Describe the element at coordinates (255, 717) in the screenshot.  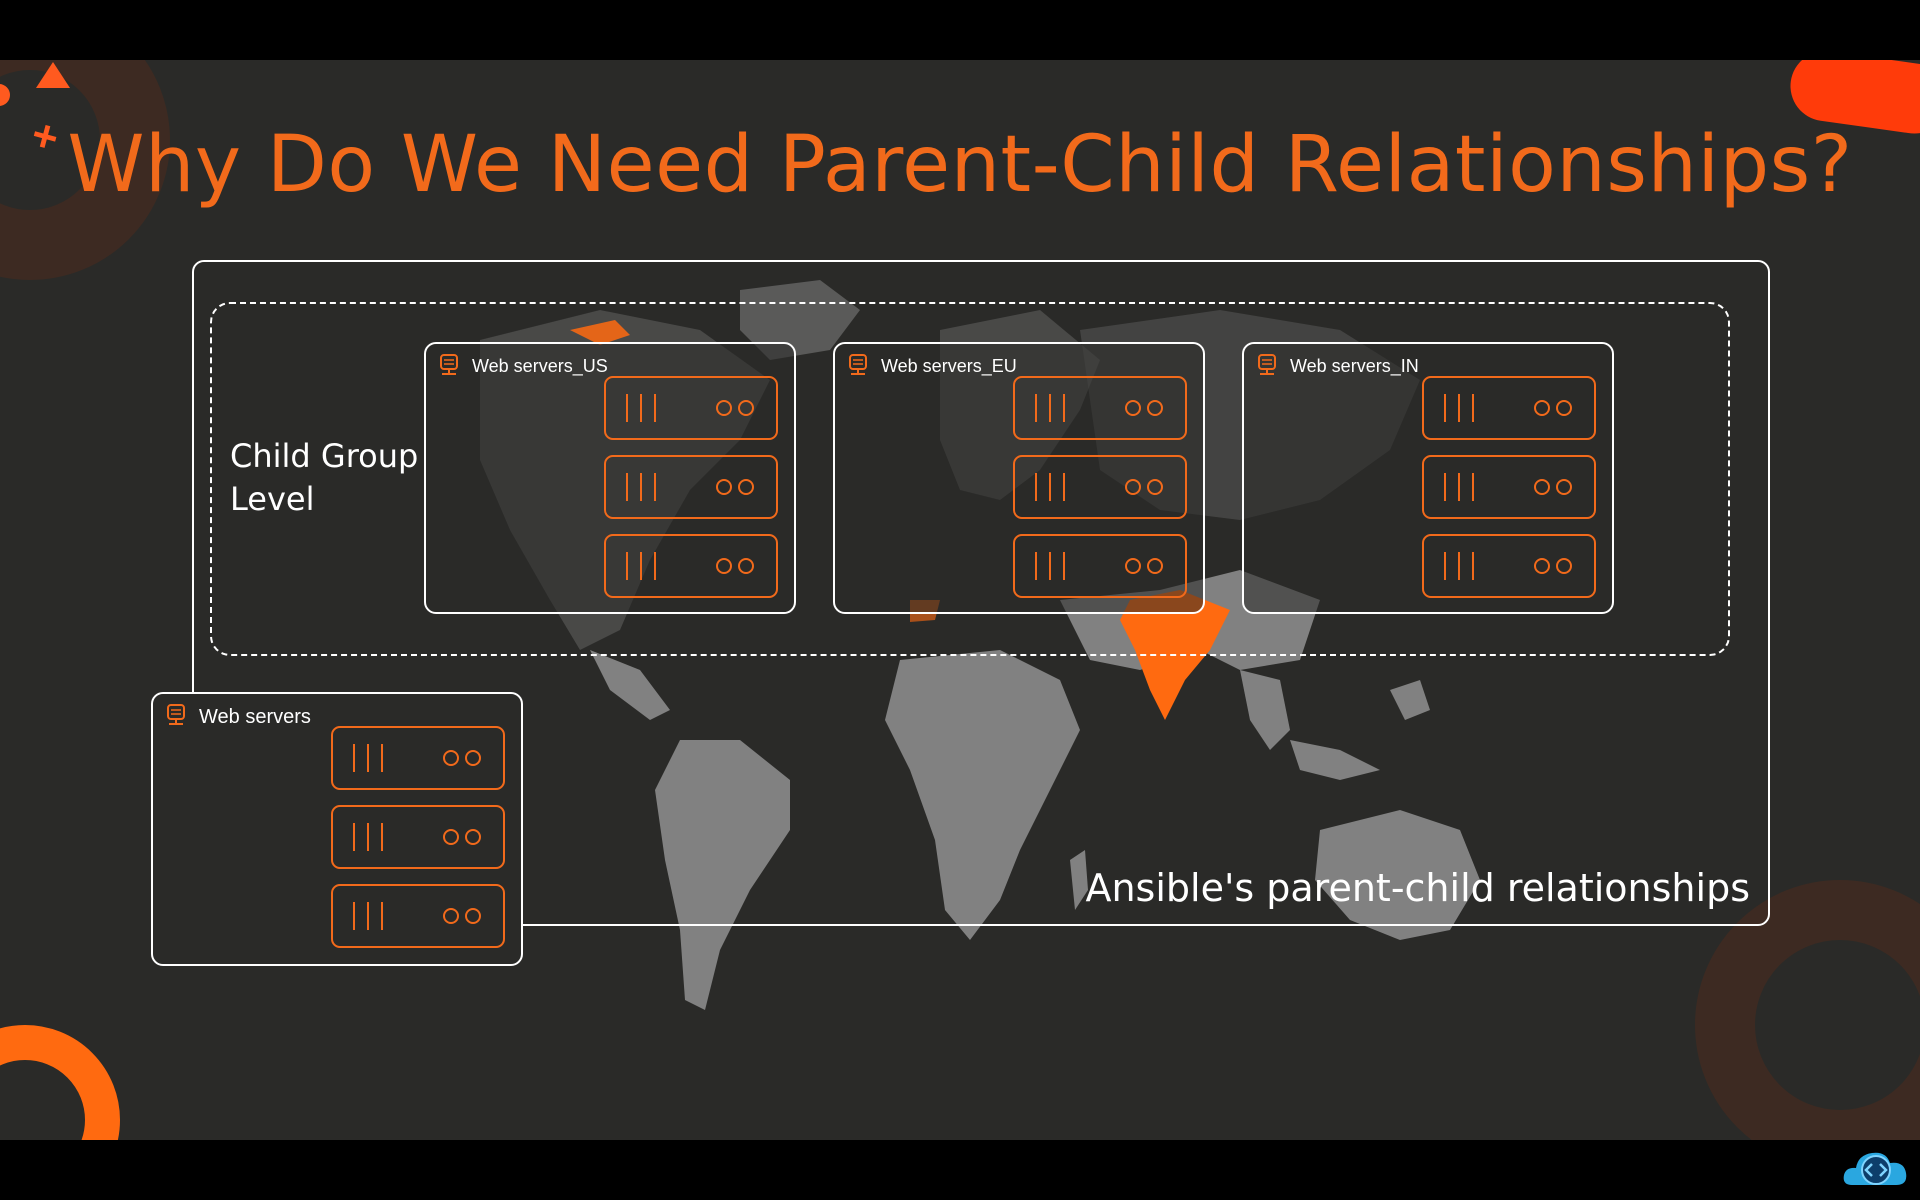
I see `group-label: Web servers` at that location.